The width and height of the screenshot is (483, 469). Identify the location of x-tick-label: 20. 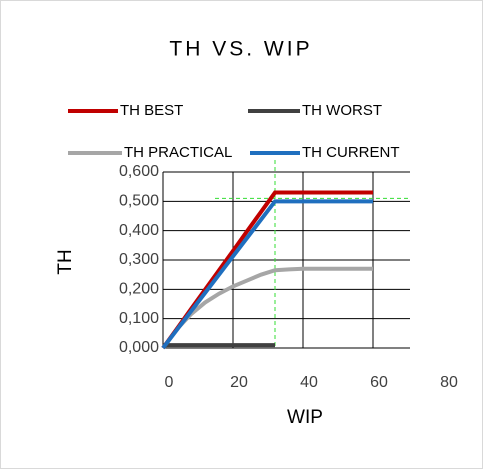
(239, 382).